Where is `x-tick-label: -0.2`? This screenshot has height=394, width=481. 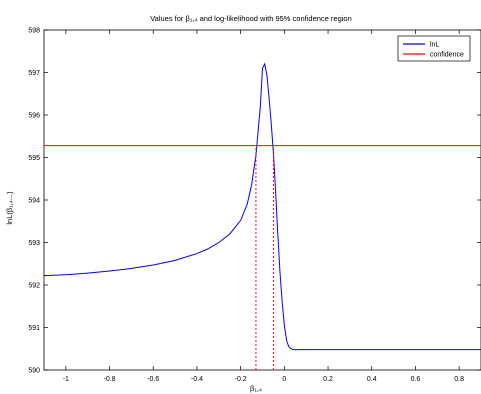 x-tick-label: -0.2 is located at coordinates (241, 379).